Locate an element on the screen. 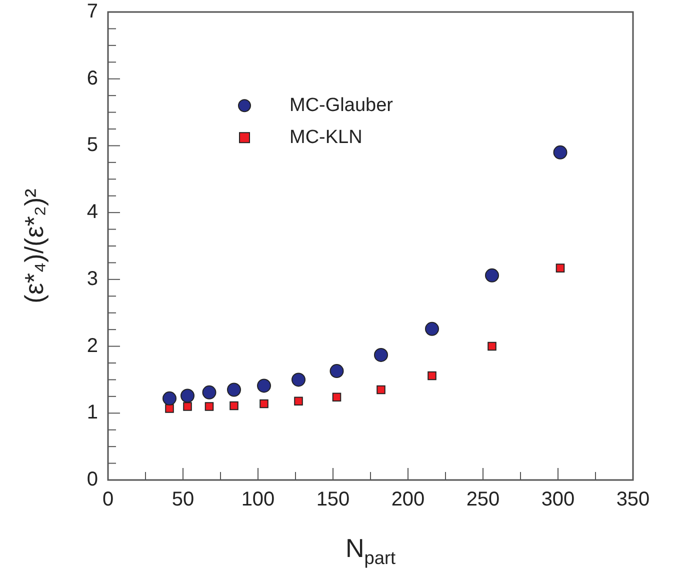 This screenshot has width=683, height=576. legend-label: MC-Glauber is located at coordinates (342, 105).